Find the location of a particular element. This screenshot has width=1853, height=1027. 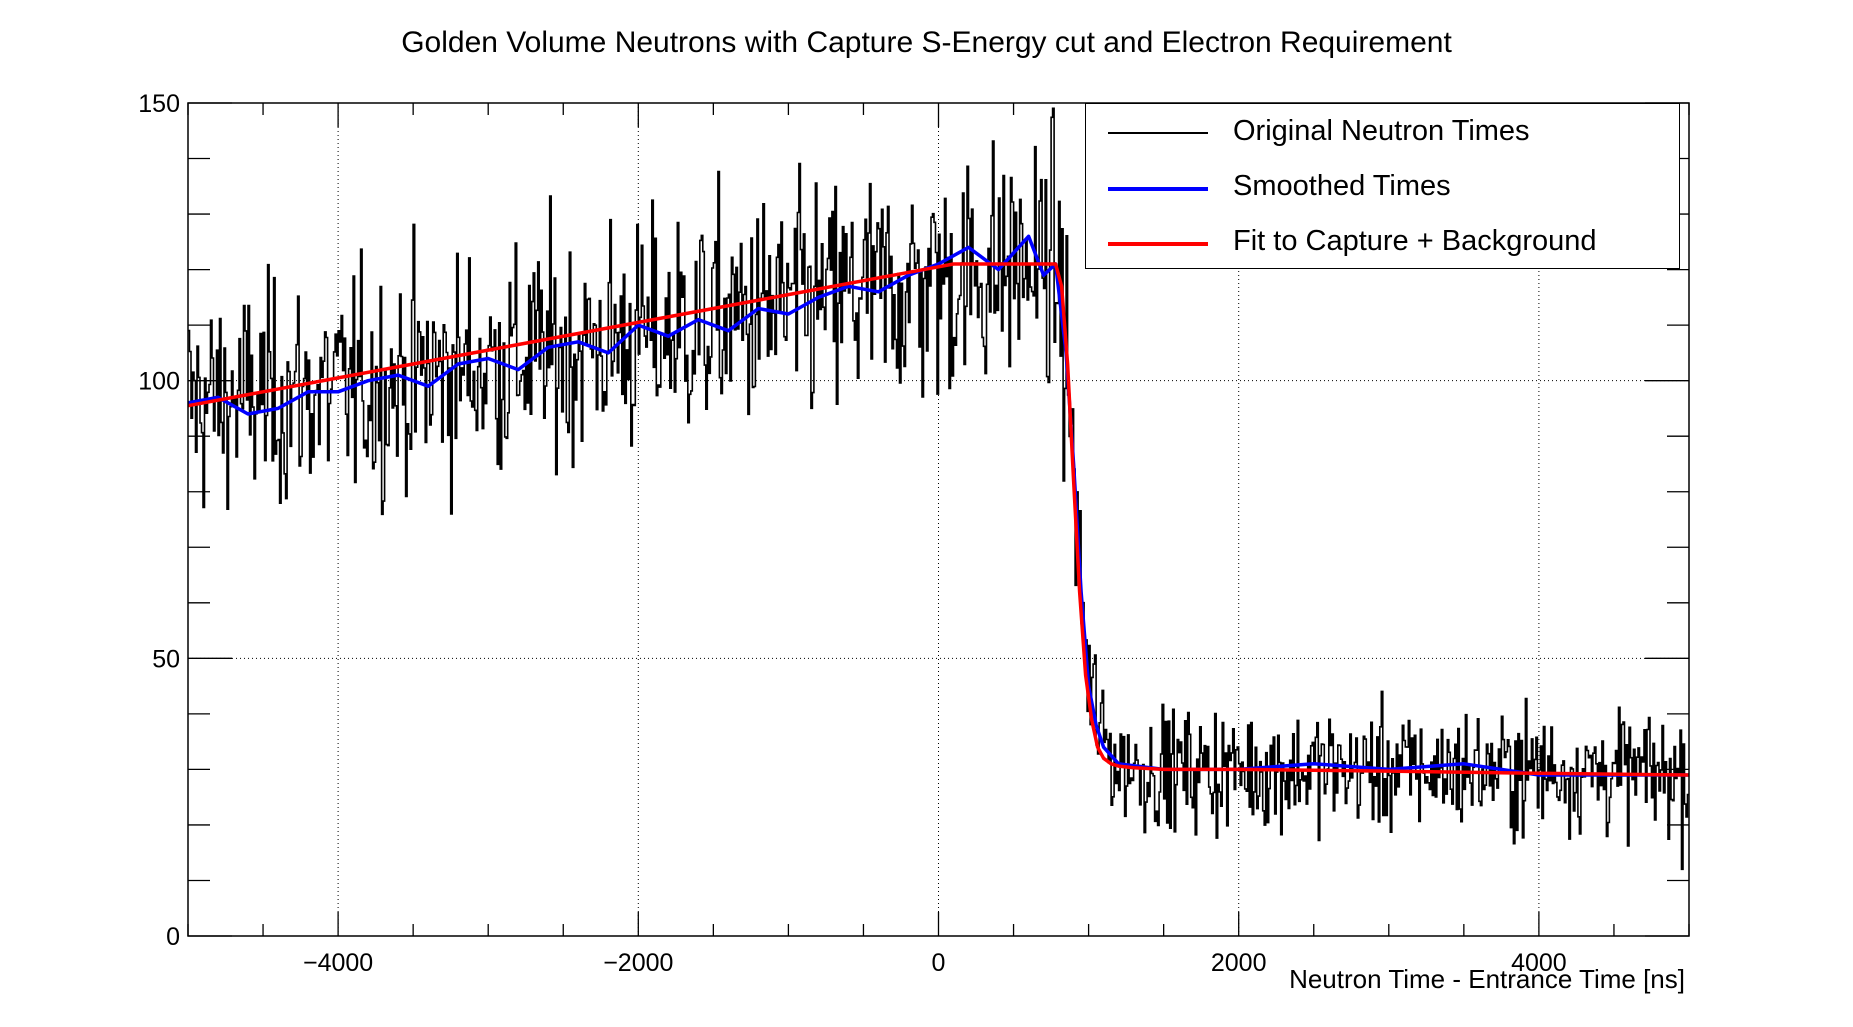

legend-entry-fit: Fit to Capture + Background is located at coordinates (1382, 242).